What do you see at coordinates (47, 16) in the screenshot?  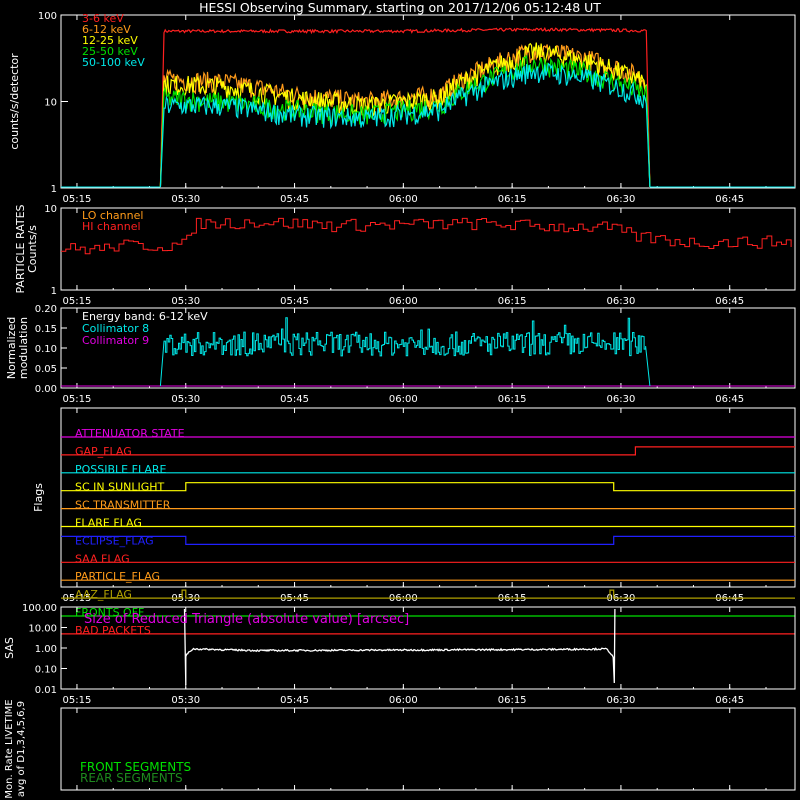 I see `y-tick-label: 100` at bounding box center [47, 16].